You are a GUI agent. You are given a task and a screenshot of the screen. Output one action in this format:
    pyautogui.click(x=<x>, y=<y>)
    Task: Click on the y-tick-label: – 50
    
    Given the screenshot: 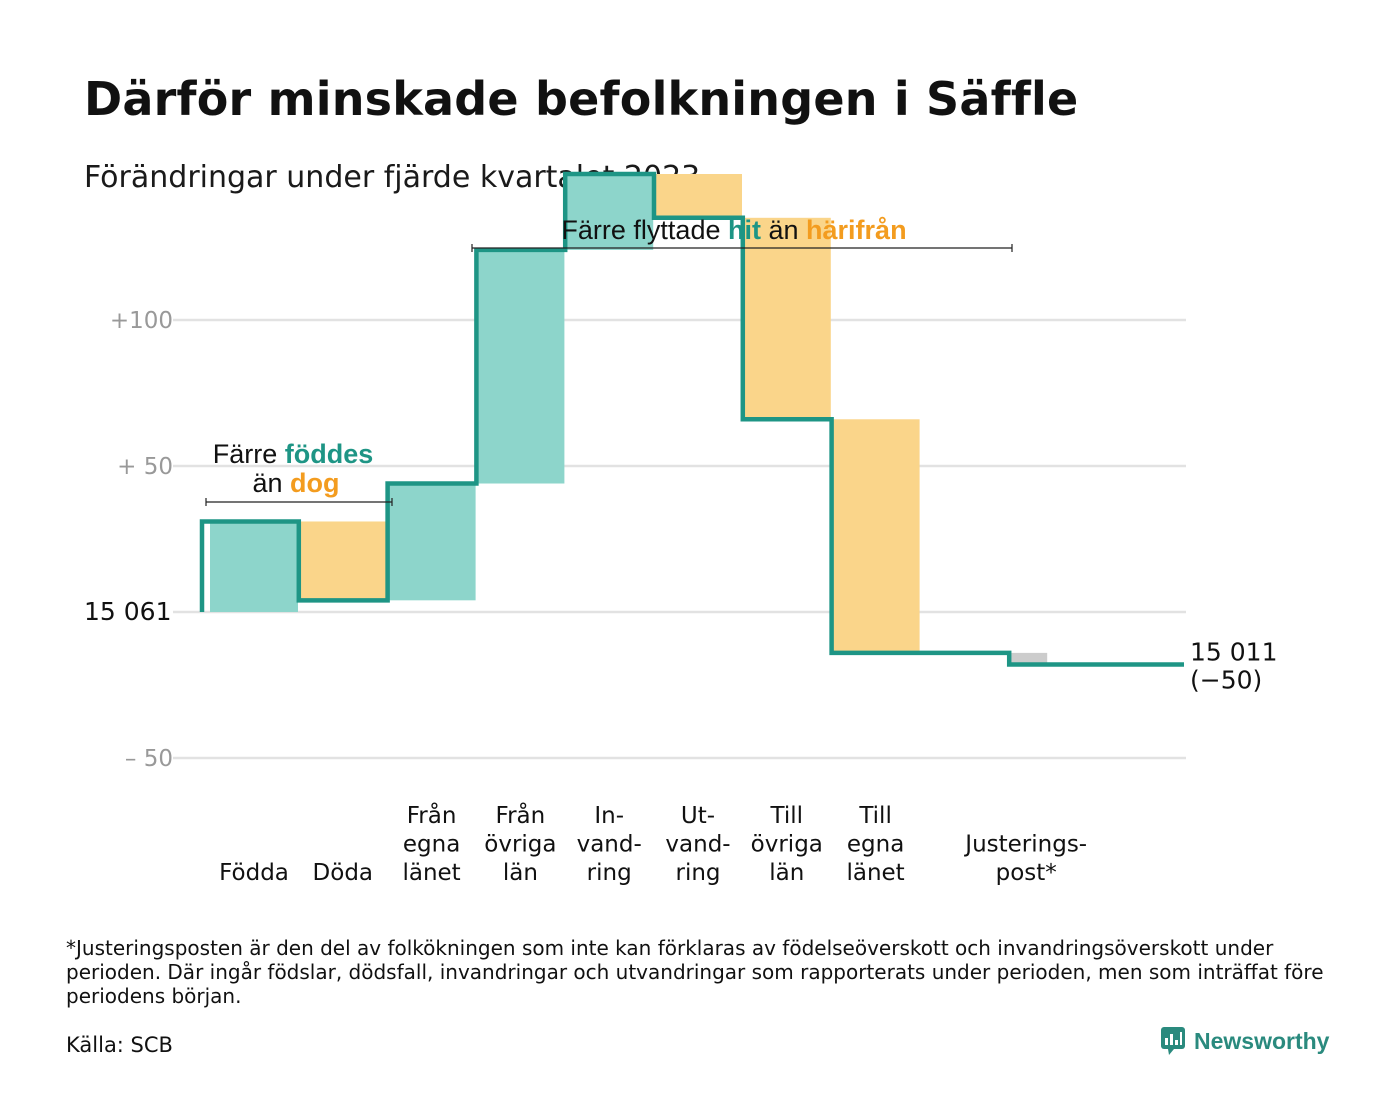 What is the action you would take?
    pyautogui.click(x=149, y=759)
    